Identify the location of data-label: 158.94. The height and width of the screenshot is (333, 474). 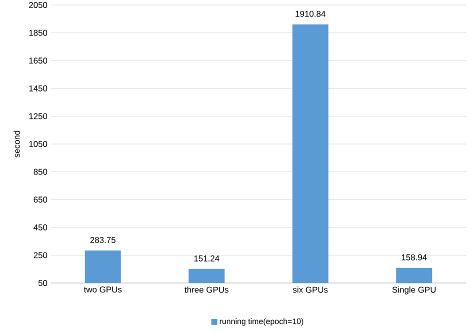
(414, 257).